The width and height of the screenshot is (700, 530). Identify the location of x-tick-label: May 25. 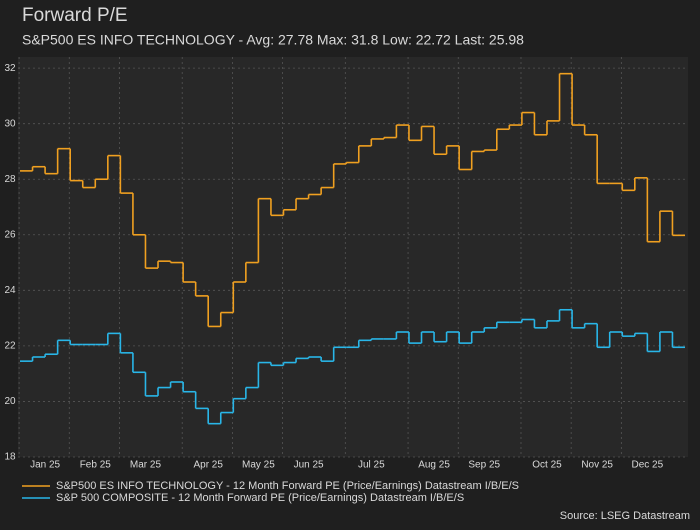
(258, 465).